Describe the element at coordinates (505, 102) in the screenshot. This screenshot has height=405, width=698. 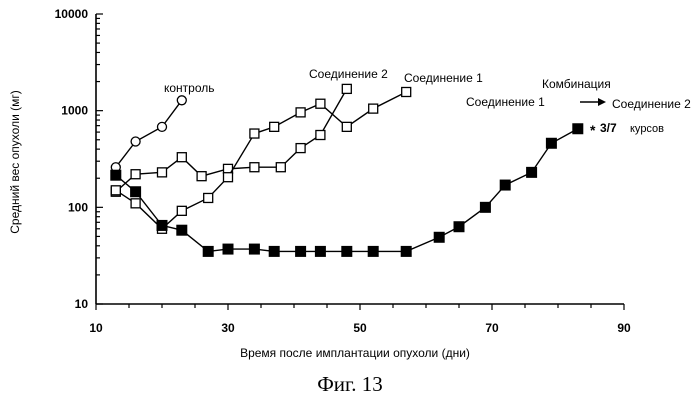
I see `annotation-combo-from: Соединение 1` at that location.